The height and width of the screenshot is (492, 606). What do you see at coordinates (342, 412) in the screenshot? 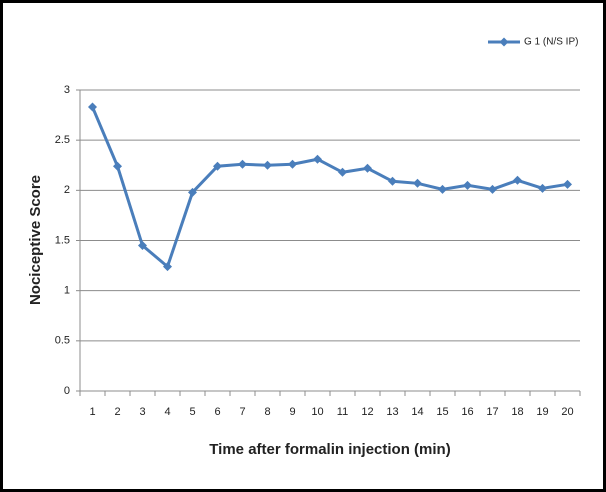
I see `x-tick-label: 11` at bounding box center [342, 412].